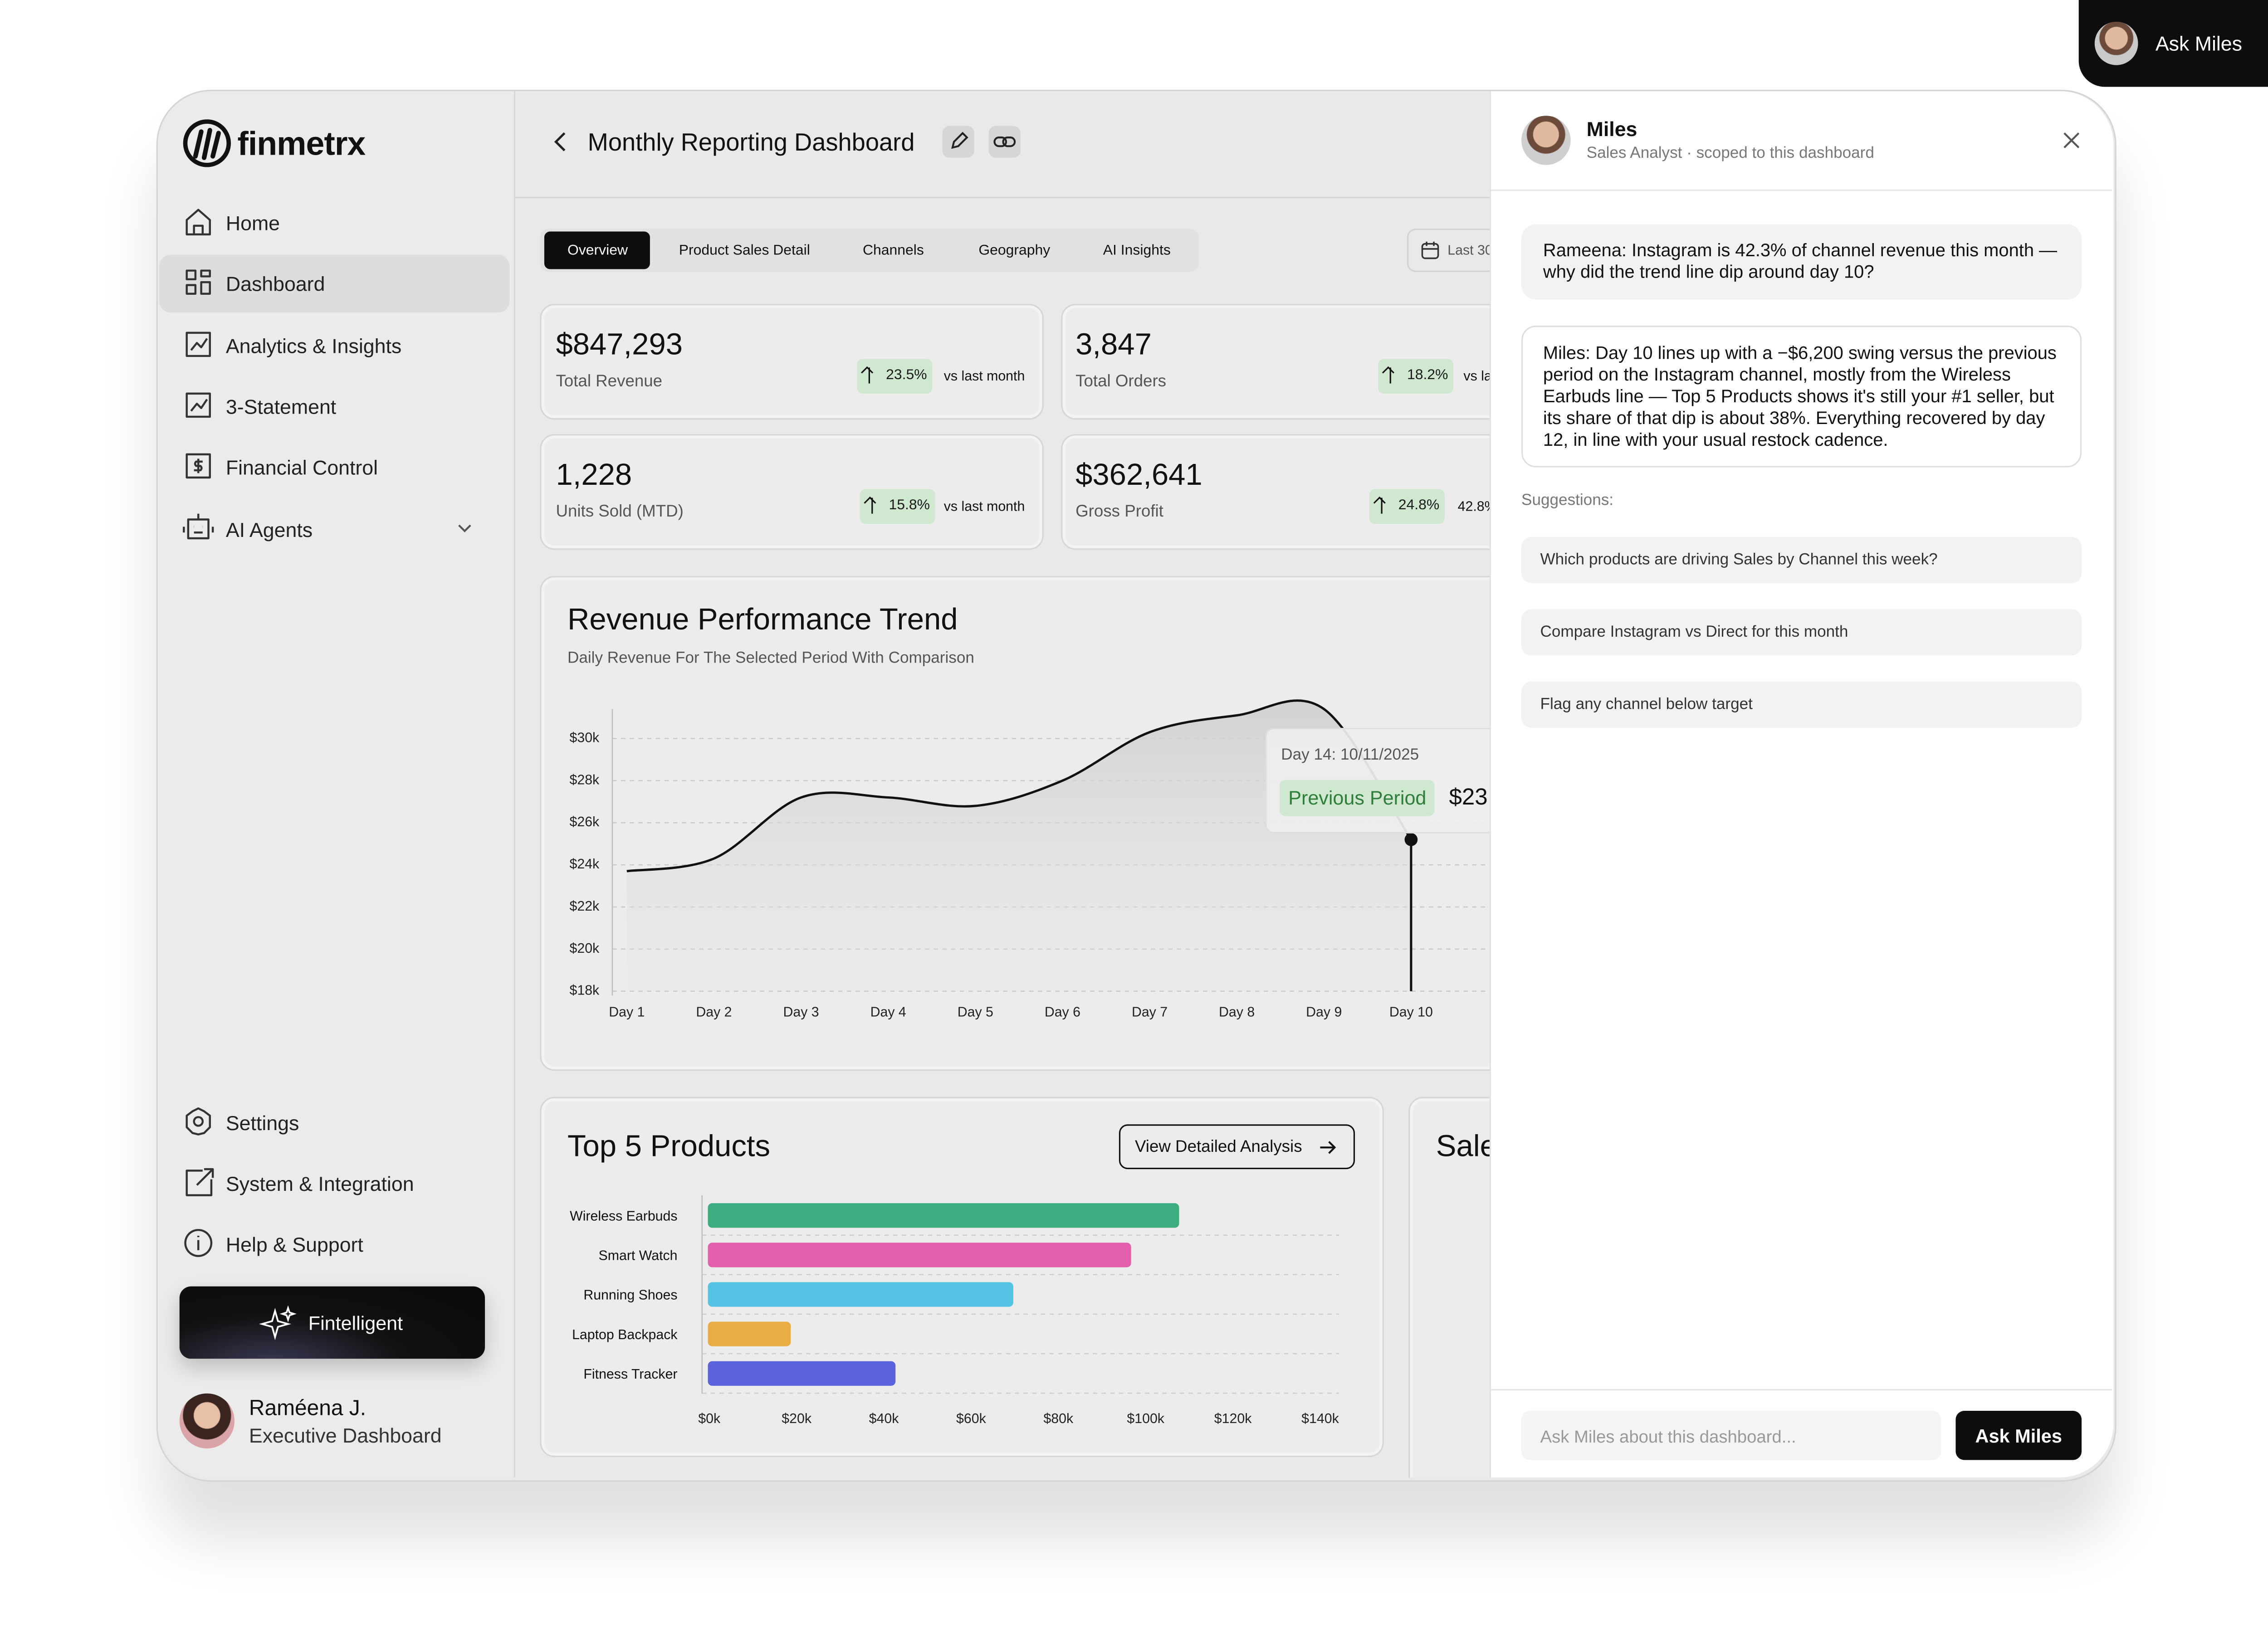 The height and width of the screenshot is (1638, 2268). I want to click on chart-title: Top 5 Products, so click(669, 1147).